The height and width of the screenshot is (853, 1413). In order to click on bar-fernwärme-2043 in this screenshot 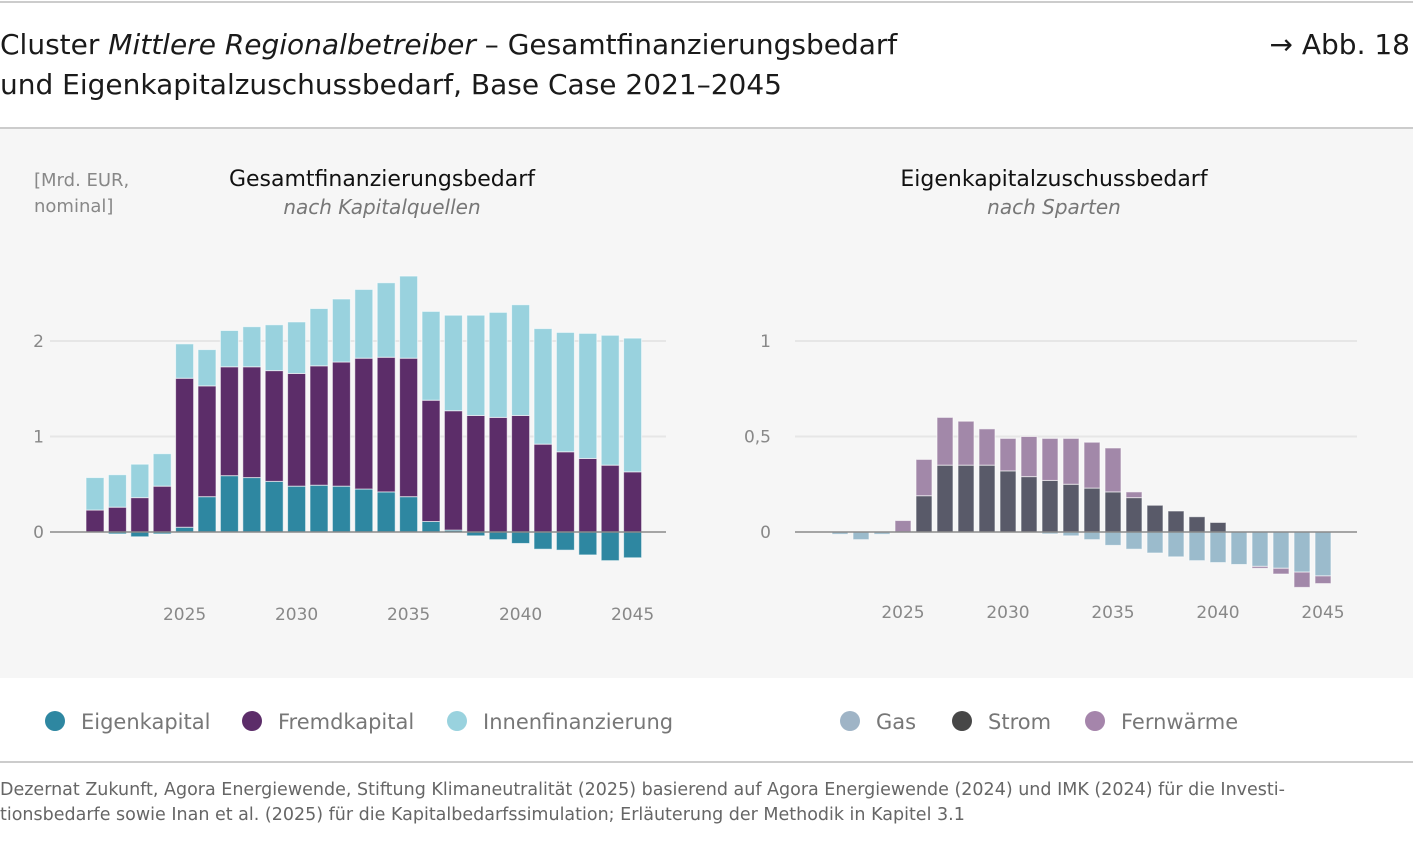, I will do `click(1281, 571)`.